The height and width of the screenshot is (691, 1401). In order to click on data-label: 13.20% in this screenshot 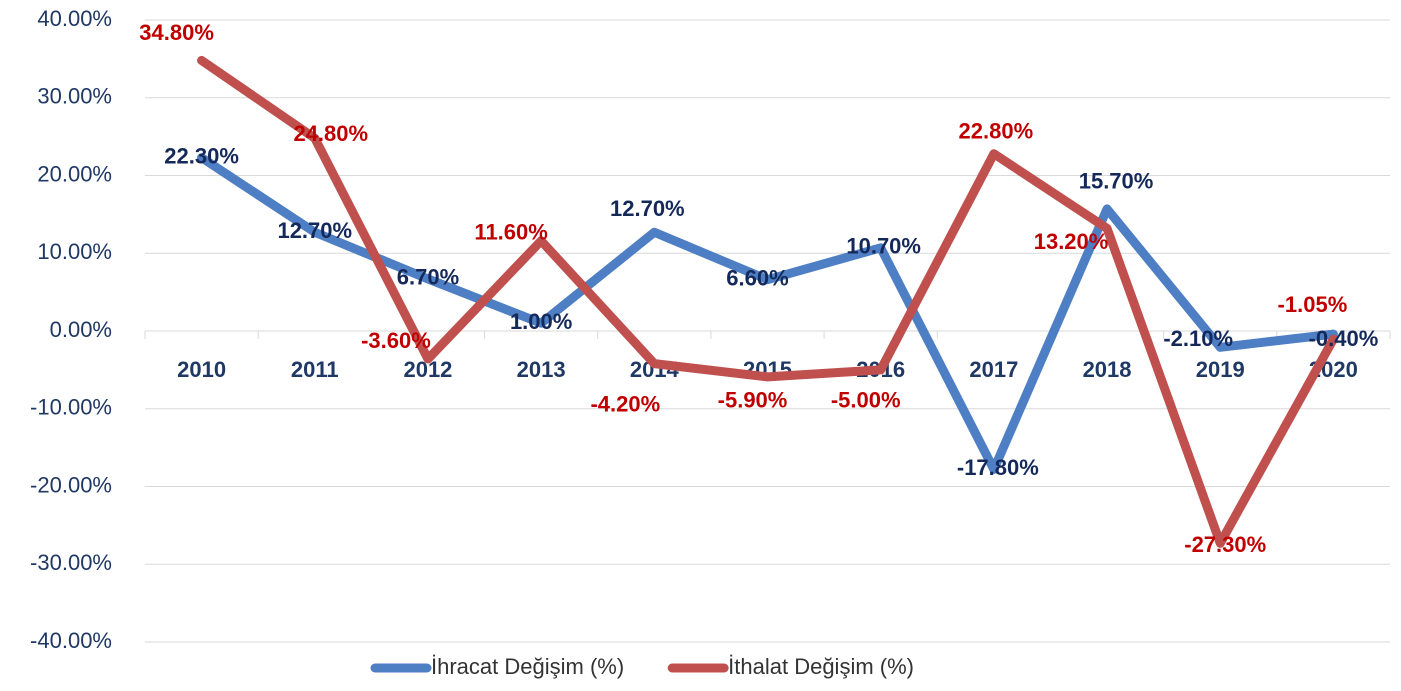, I will do `click(1071, 241)`.